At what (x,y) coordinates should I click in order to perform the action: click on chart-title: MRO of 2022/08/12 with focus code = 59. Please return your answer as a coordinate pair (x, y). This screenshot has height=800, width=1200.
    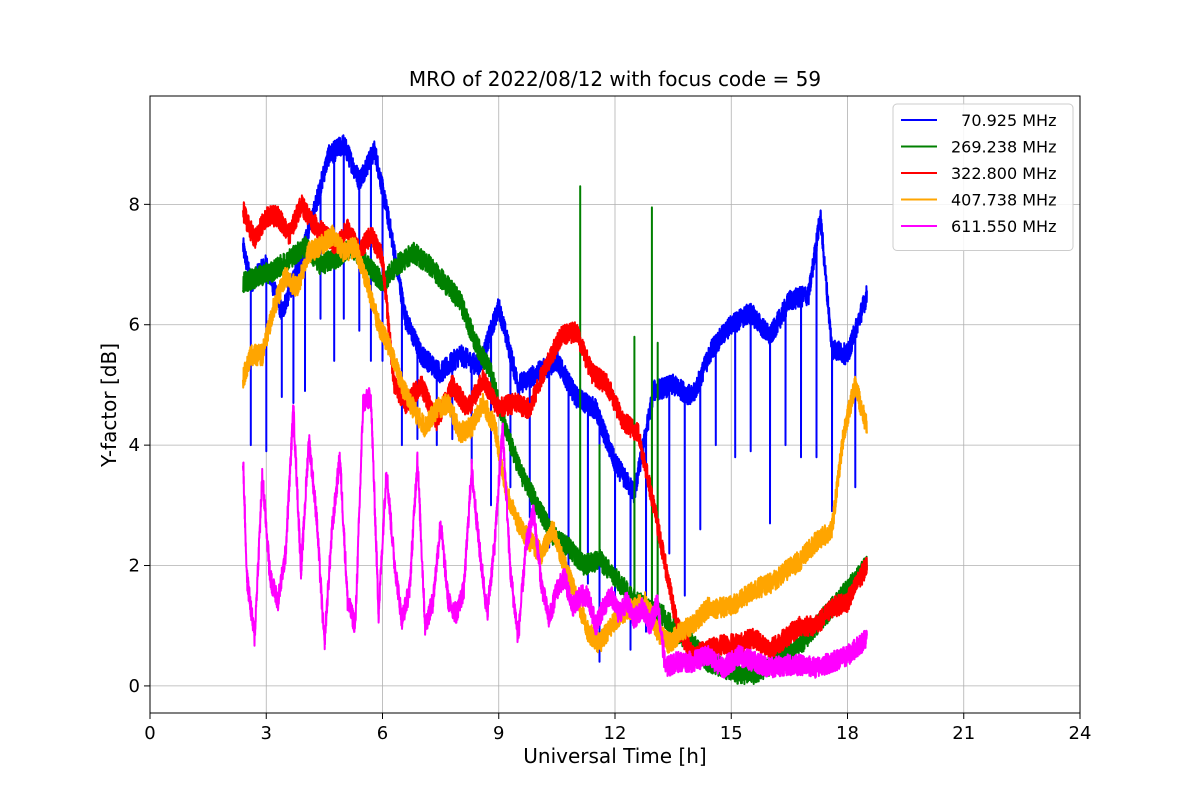
    Looking at the image, I should click on (615, 79).